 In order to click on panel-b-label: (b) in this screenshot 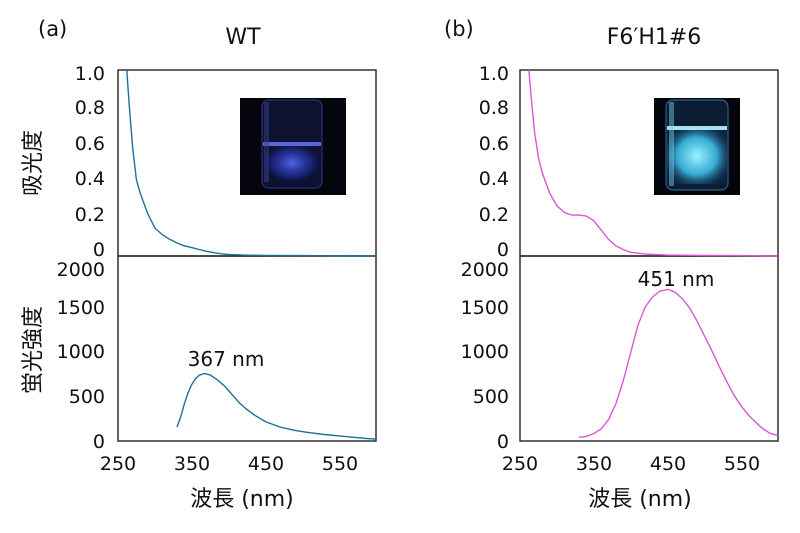, I will do `click(459, 29)`.